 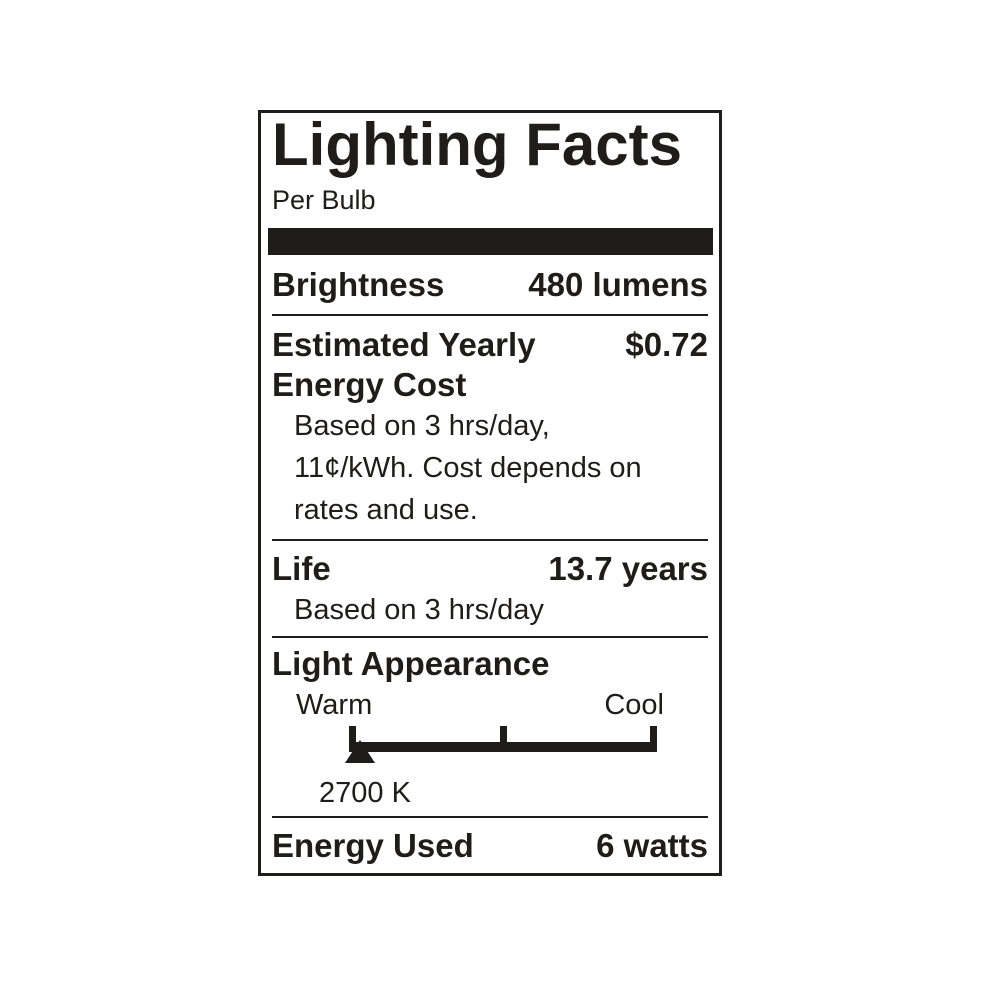 I want to click on energy-cost-note-line-3: rates and use., so click(x=386, y=510).